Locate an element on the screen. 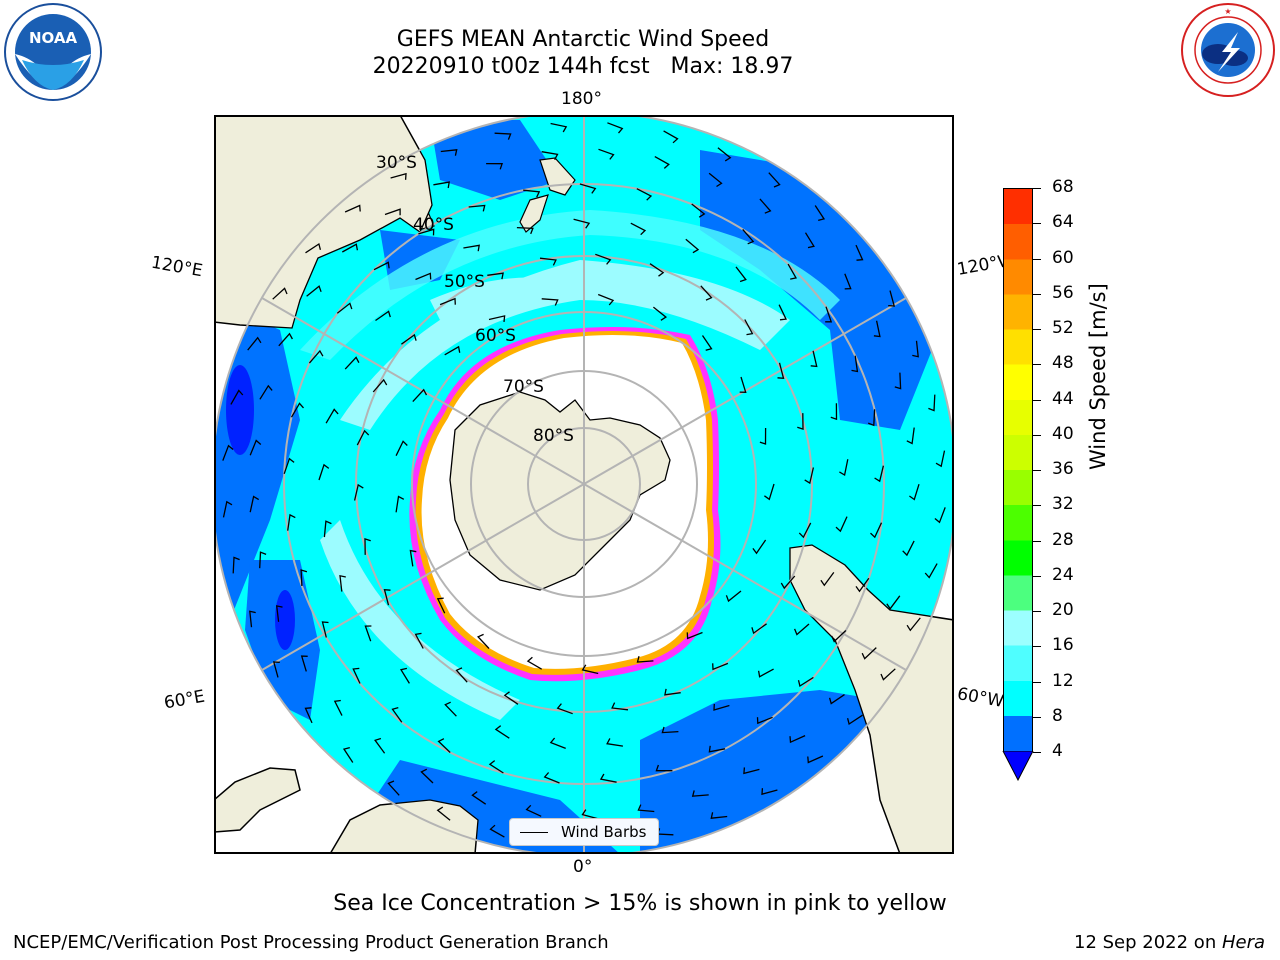 The height and width of the screenshot is (960, 1280). colorbar-tick-label: 16 is located at coordinates (1063, 645).